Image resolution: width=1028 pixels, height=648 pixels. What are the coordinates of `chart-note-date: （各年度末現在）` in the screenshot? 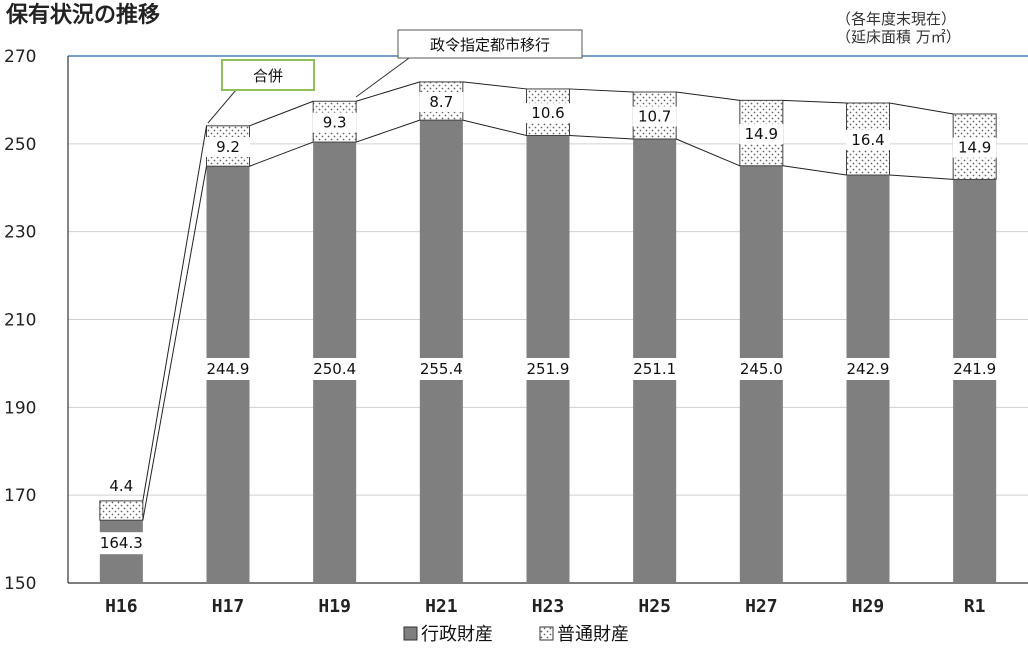 It's located at (896, 19).